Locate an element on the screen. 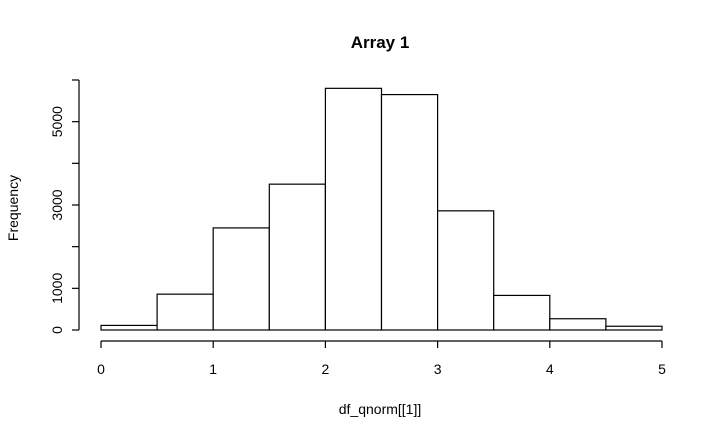  x-tick-label-4: 4 is located at coordinates (550, 369).